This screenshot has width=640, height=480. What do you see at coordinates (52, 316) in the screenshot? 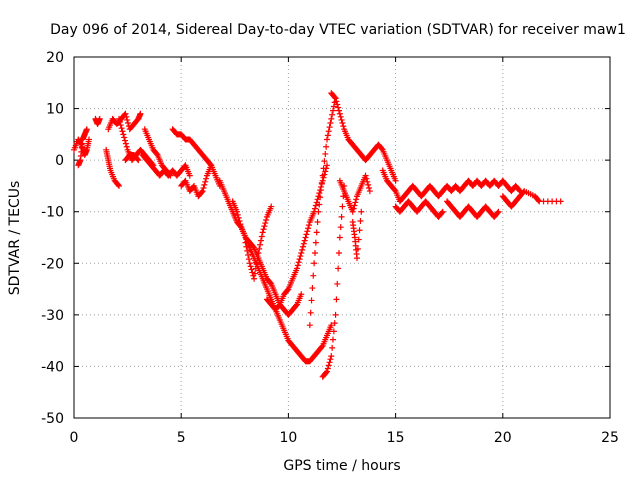
I see `y-tick-label: -30` at bounding box center [52, 316].